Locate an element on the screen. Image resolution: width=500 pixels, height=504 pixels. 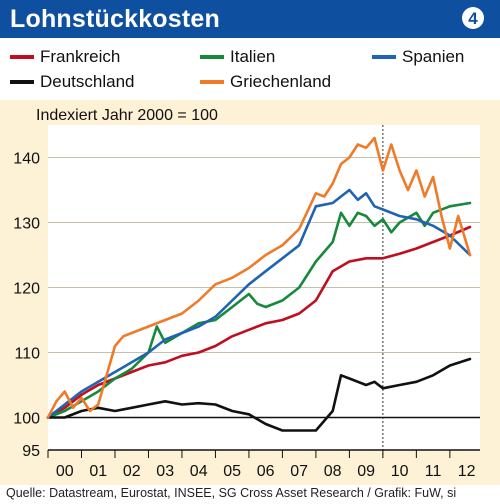
x-tick-label-00: 00 is located at coordinates (65, 471).